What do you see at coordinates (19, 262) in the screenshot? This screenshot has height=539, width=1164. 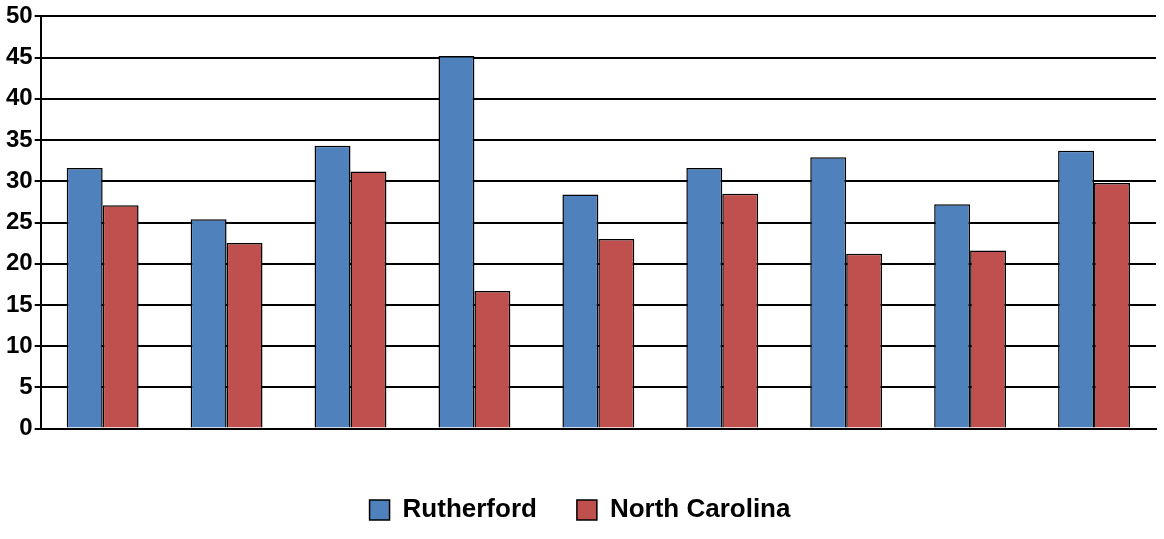 I see `y-tick-label: 20` at bounding box center [19, 262].